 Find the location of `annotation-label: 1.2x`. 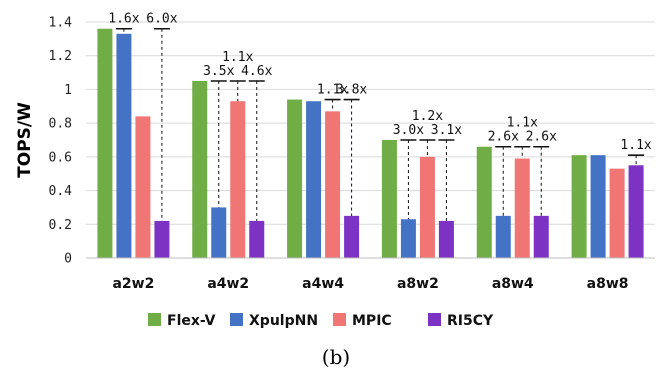

annotation-label: 1.2x is located at coordinates (427, 116).